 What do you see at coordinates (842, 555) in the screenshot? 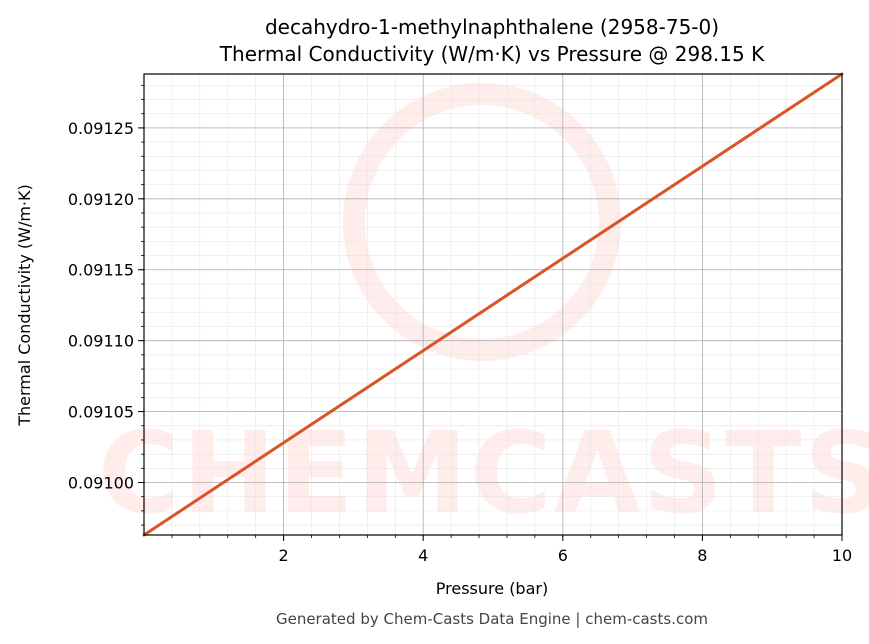
I see `x-tick-label: 10` at bounding box center [842, 555].